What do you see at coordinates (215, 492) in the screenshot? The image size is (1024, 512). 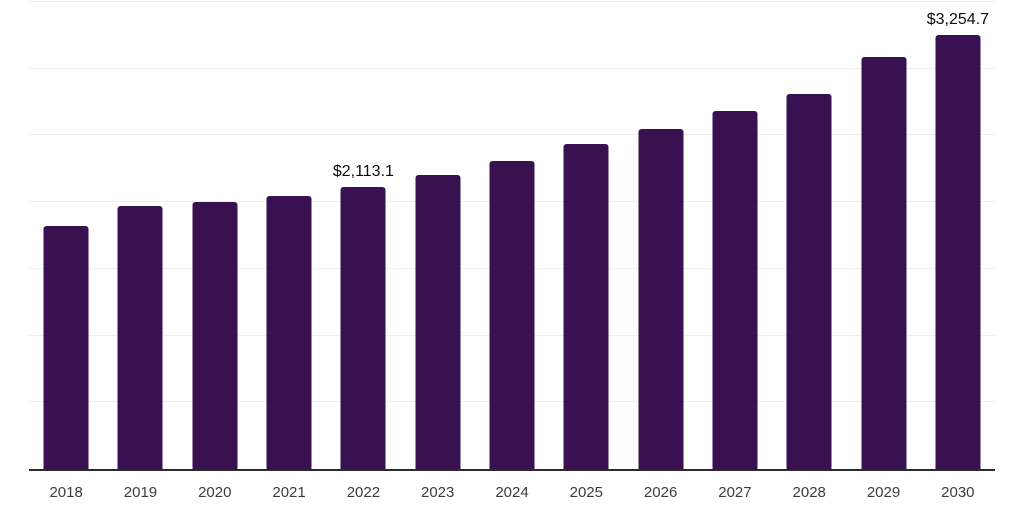 I see `x-tick-label-2020: 2020` at bounding box center [215, 492].